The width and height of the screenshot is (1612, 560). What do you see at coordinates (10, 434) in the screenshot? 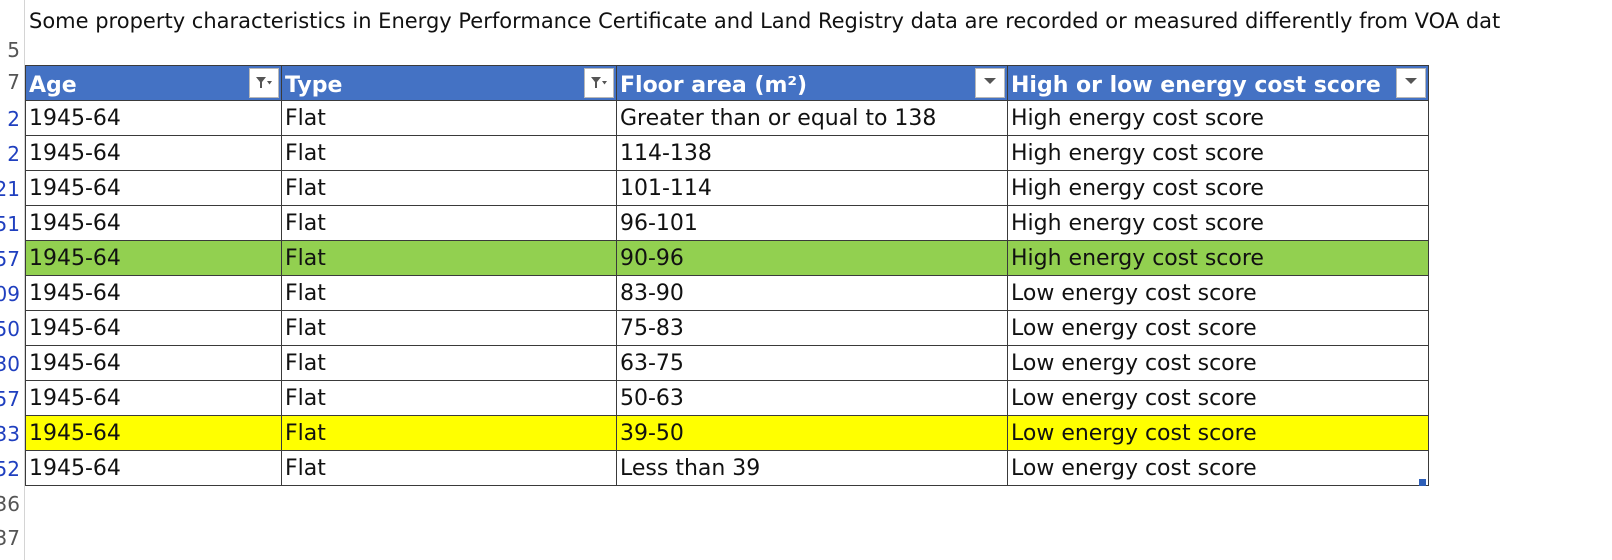
I see `row-header: 33` at bounding box center [10, 434].